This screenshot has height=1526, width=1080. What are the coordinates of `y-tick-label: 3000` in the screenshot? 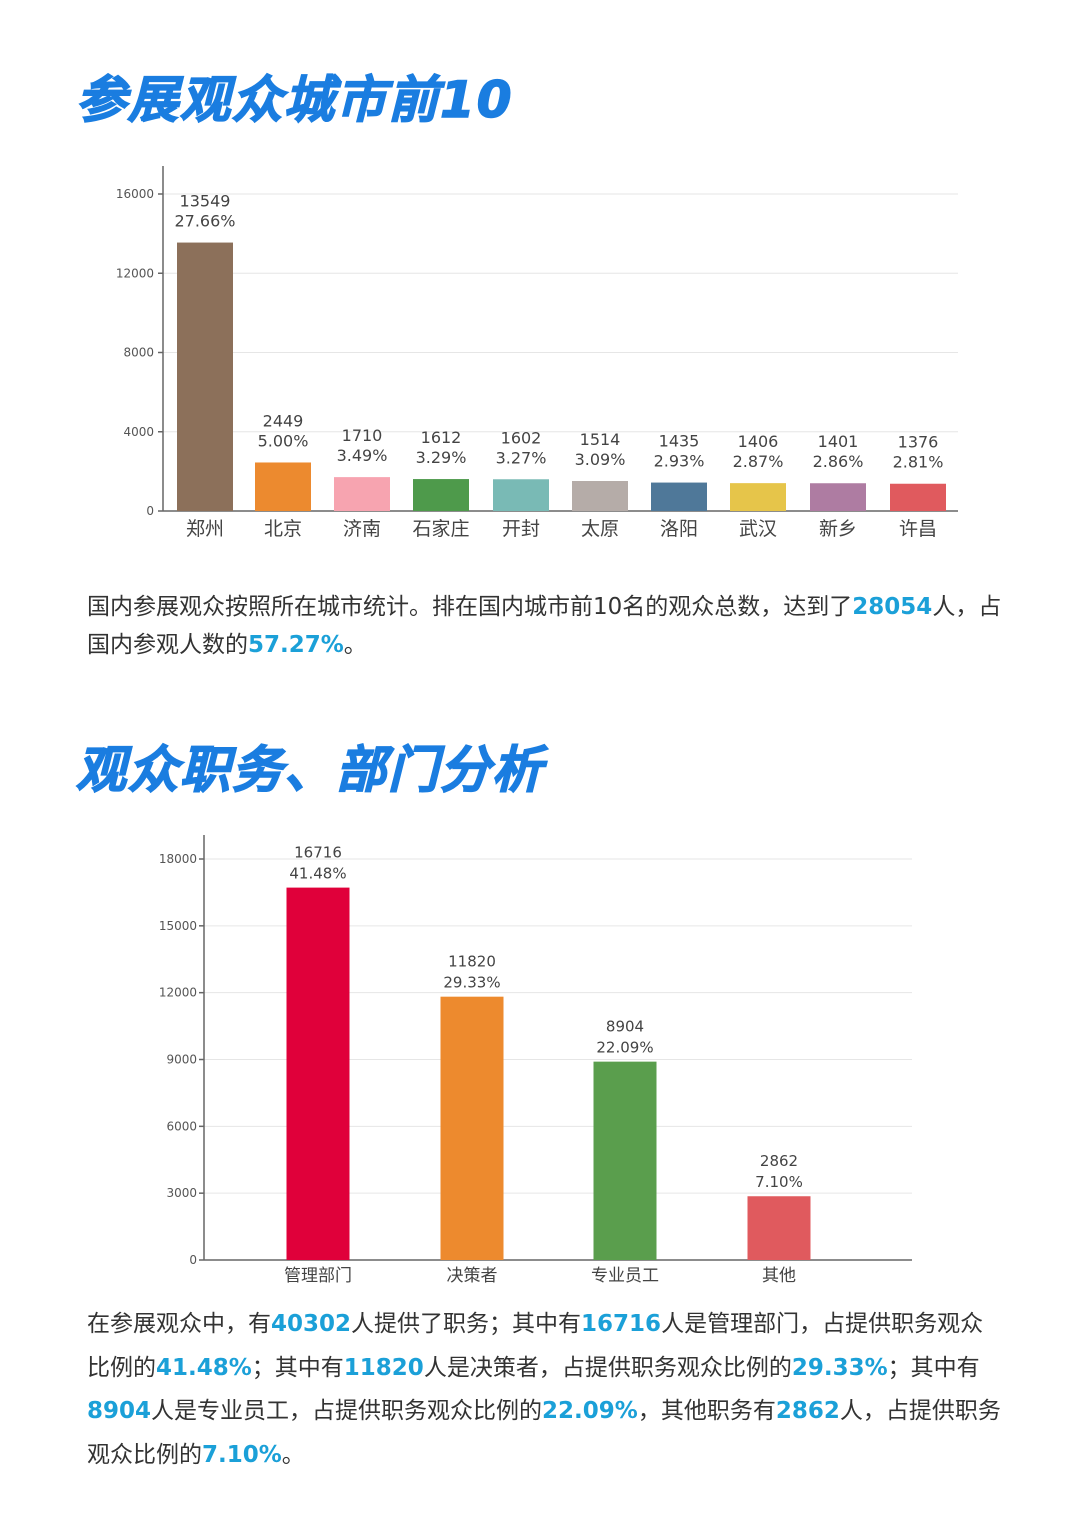 It's located at (181, 1193).